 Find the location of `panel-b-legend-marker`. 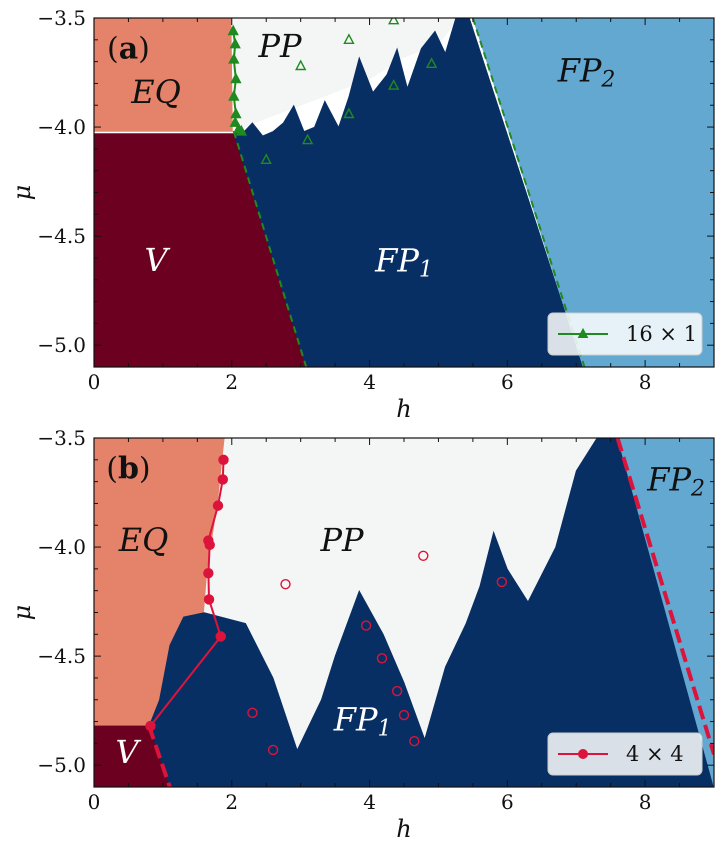

panel-b-legend-marker is located at coordinates (583, 754).